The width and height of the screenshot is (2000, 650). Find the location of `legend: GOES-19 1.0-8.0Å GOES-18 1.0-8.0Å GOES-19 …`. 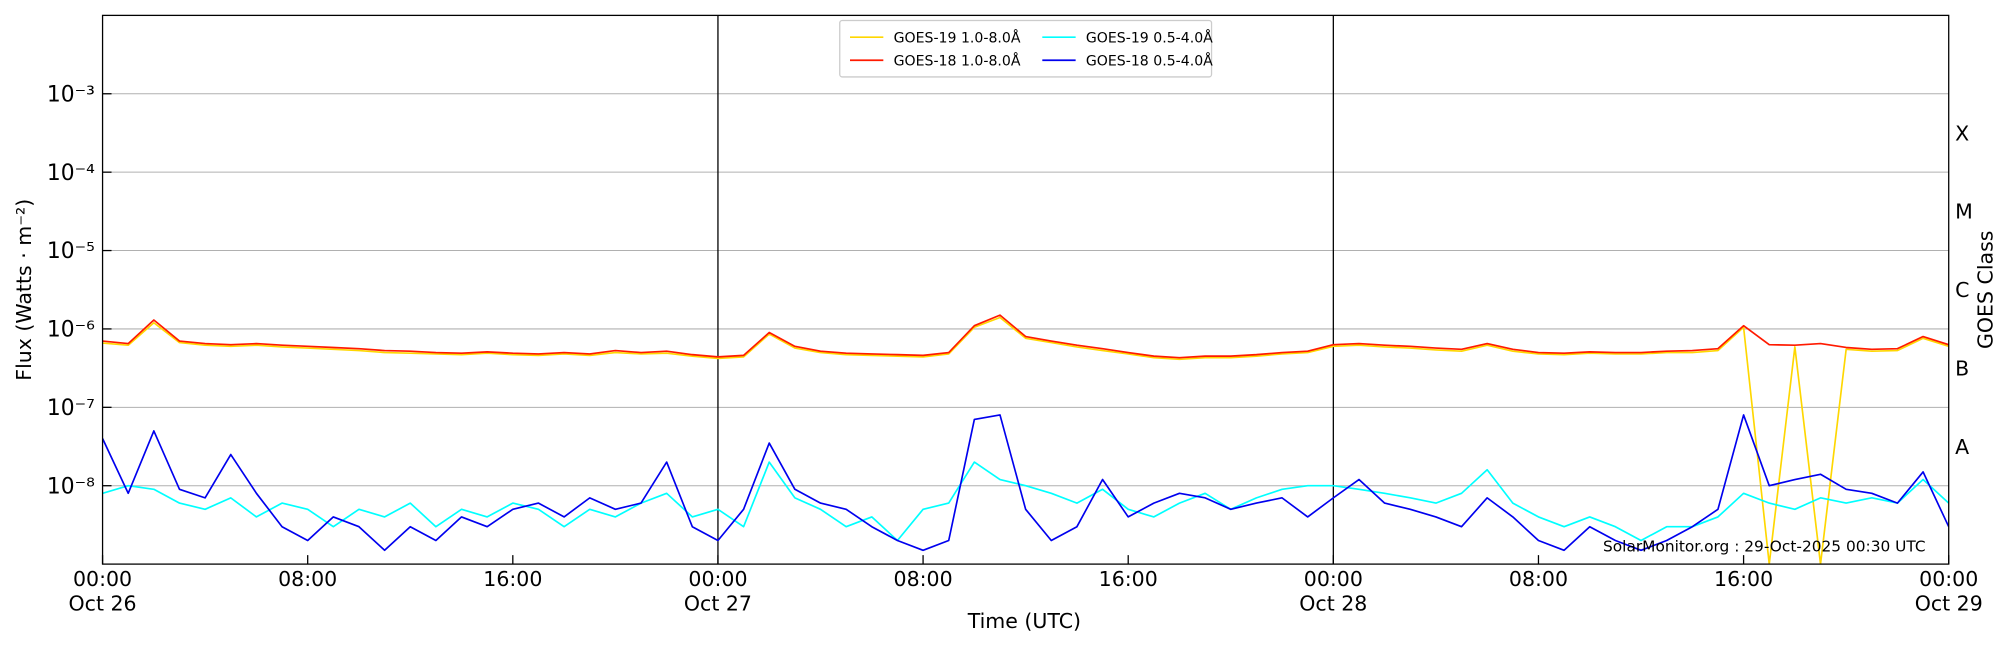

legend: GOES-19 1.0-8.0Å GOES-18 1.0-8.0Å GOES-19 … is located at coordinates (1026, 48).